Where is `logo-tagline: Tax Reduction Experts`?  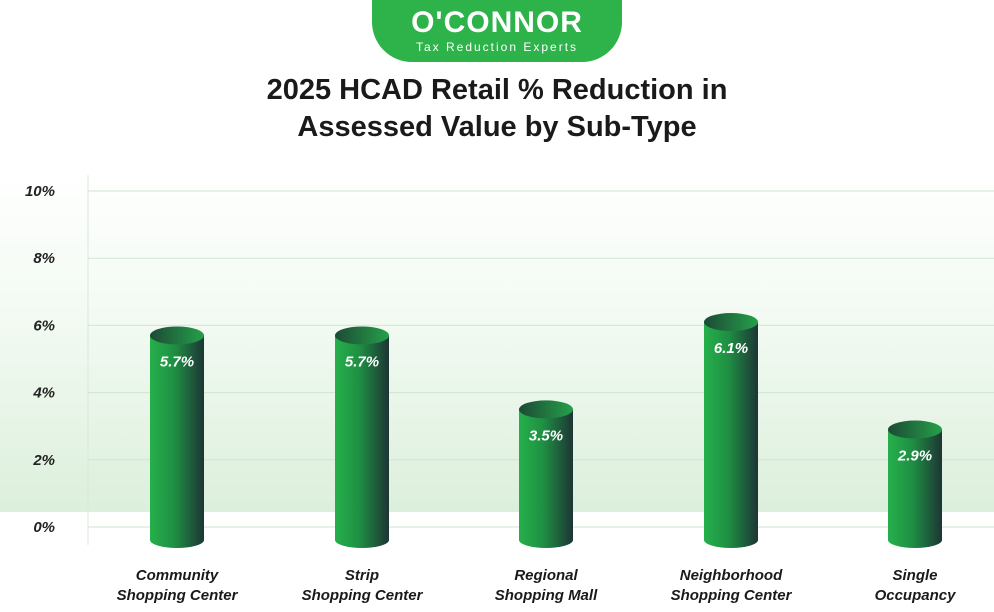 logo-tagline: Tax Reduction Experts is located at coordinates (497, 47).